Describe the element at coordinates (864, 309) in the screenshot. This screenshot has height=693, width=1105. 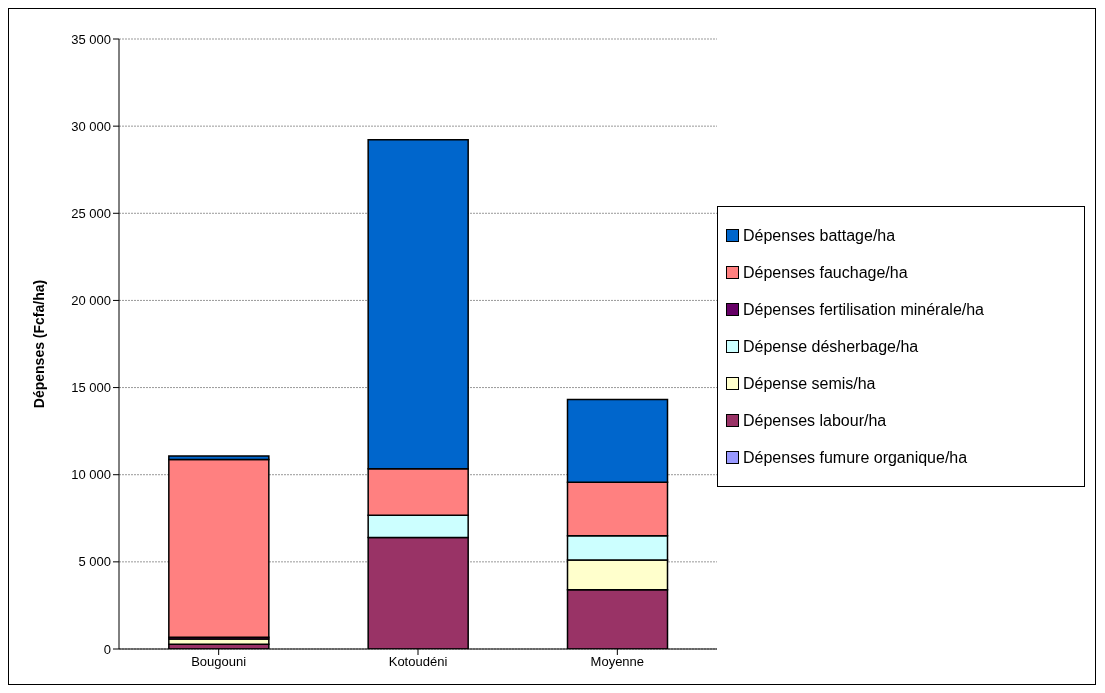
I see `legend-label: Dépenses fertilisation minérale/ha` at that location.